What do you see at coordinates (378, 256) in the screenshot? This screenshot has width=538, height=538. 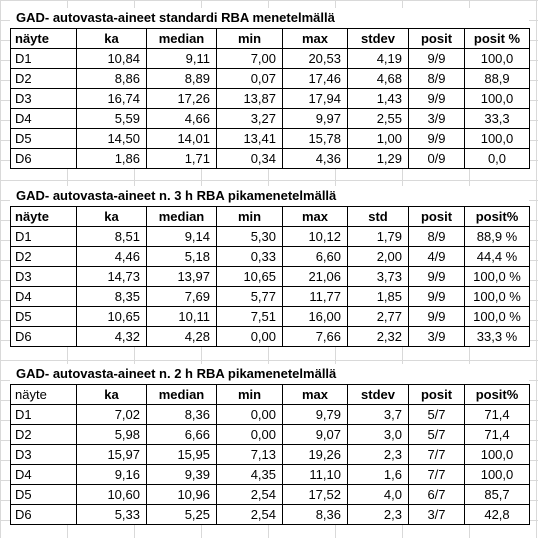 I see `cell-stdev: 2,00` at bounding box center [378, 256].